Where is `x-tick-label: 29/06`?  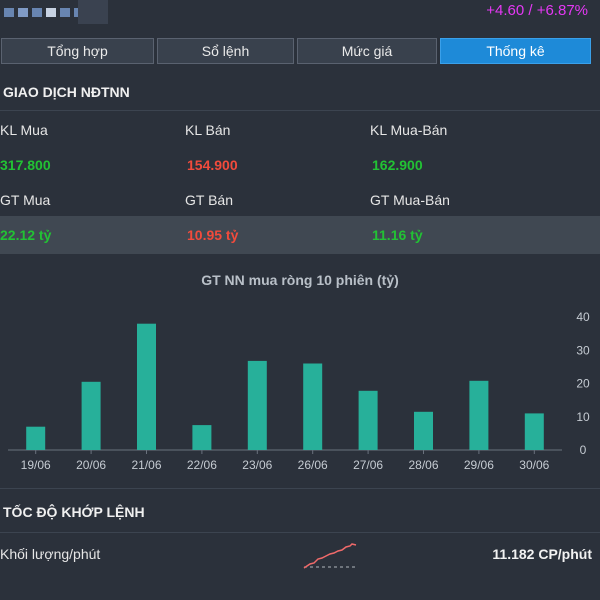
x-tick-label: 29/06 is located at coordinates (479, 465).